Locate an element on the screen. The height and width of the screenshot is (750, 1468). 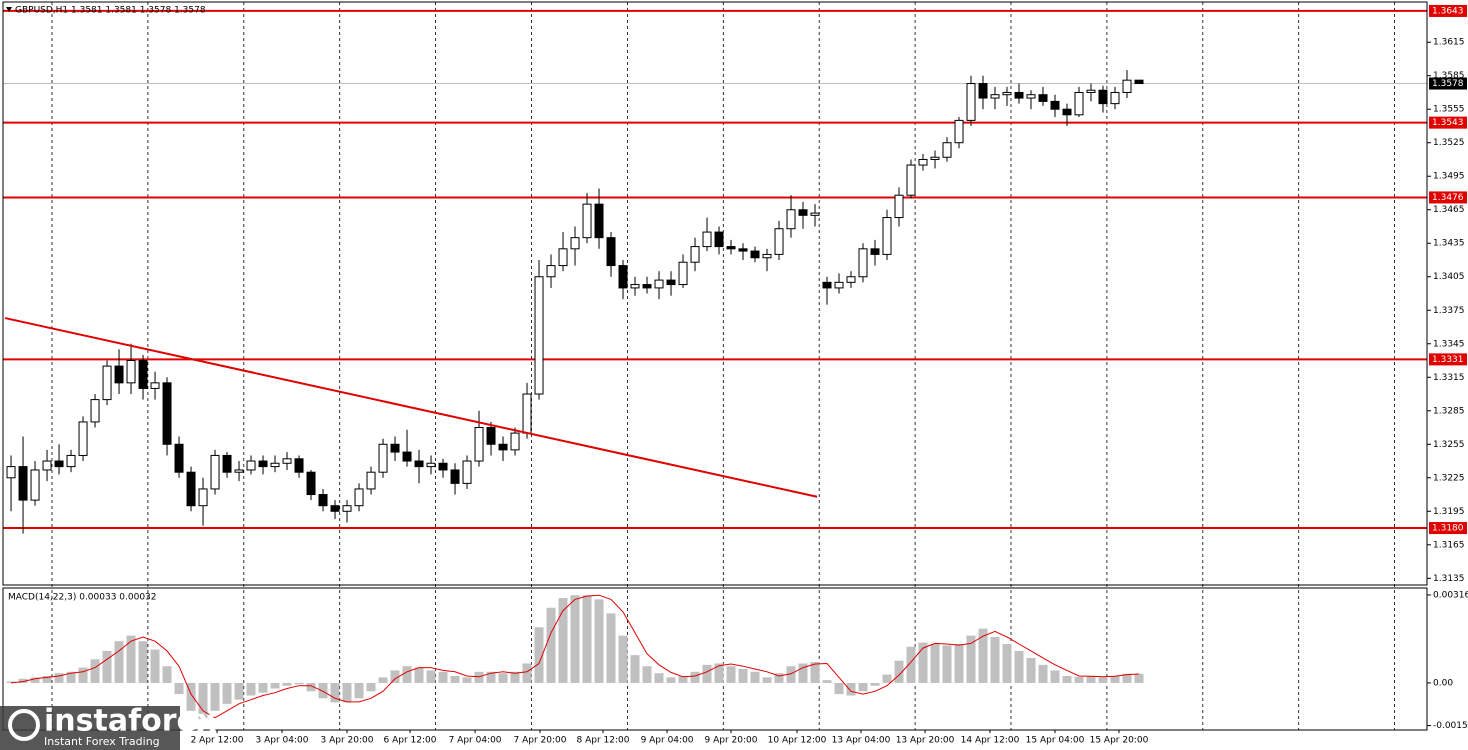
watermark: instaforex Instant Forex Trading is located at coordinates (108, 727).